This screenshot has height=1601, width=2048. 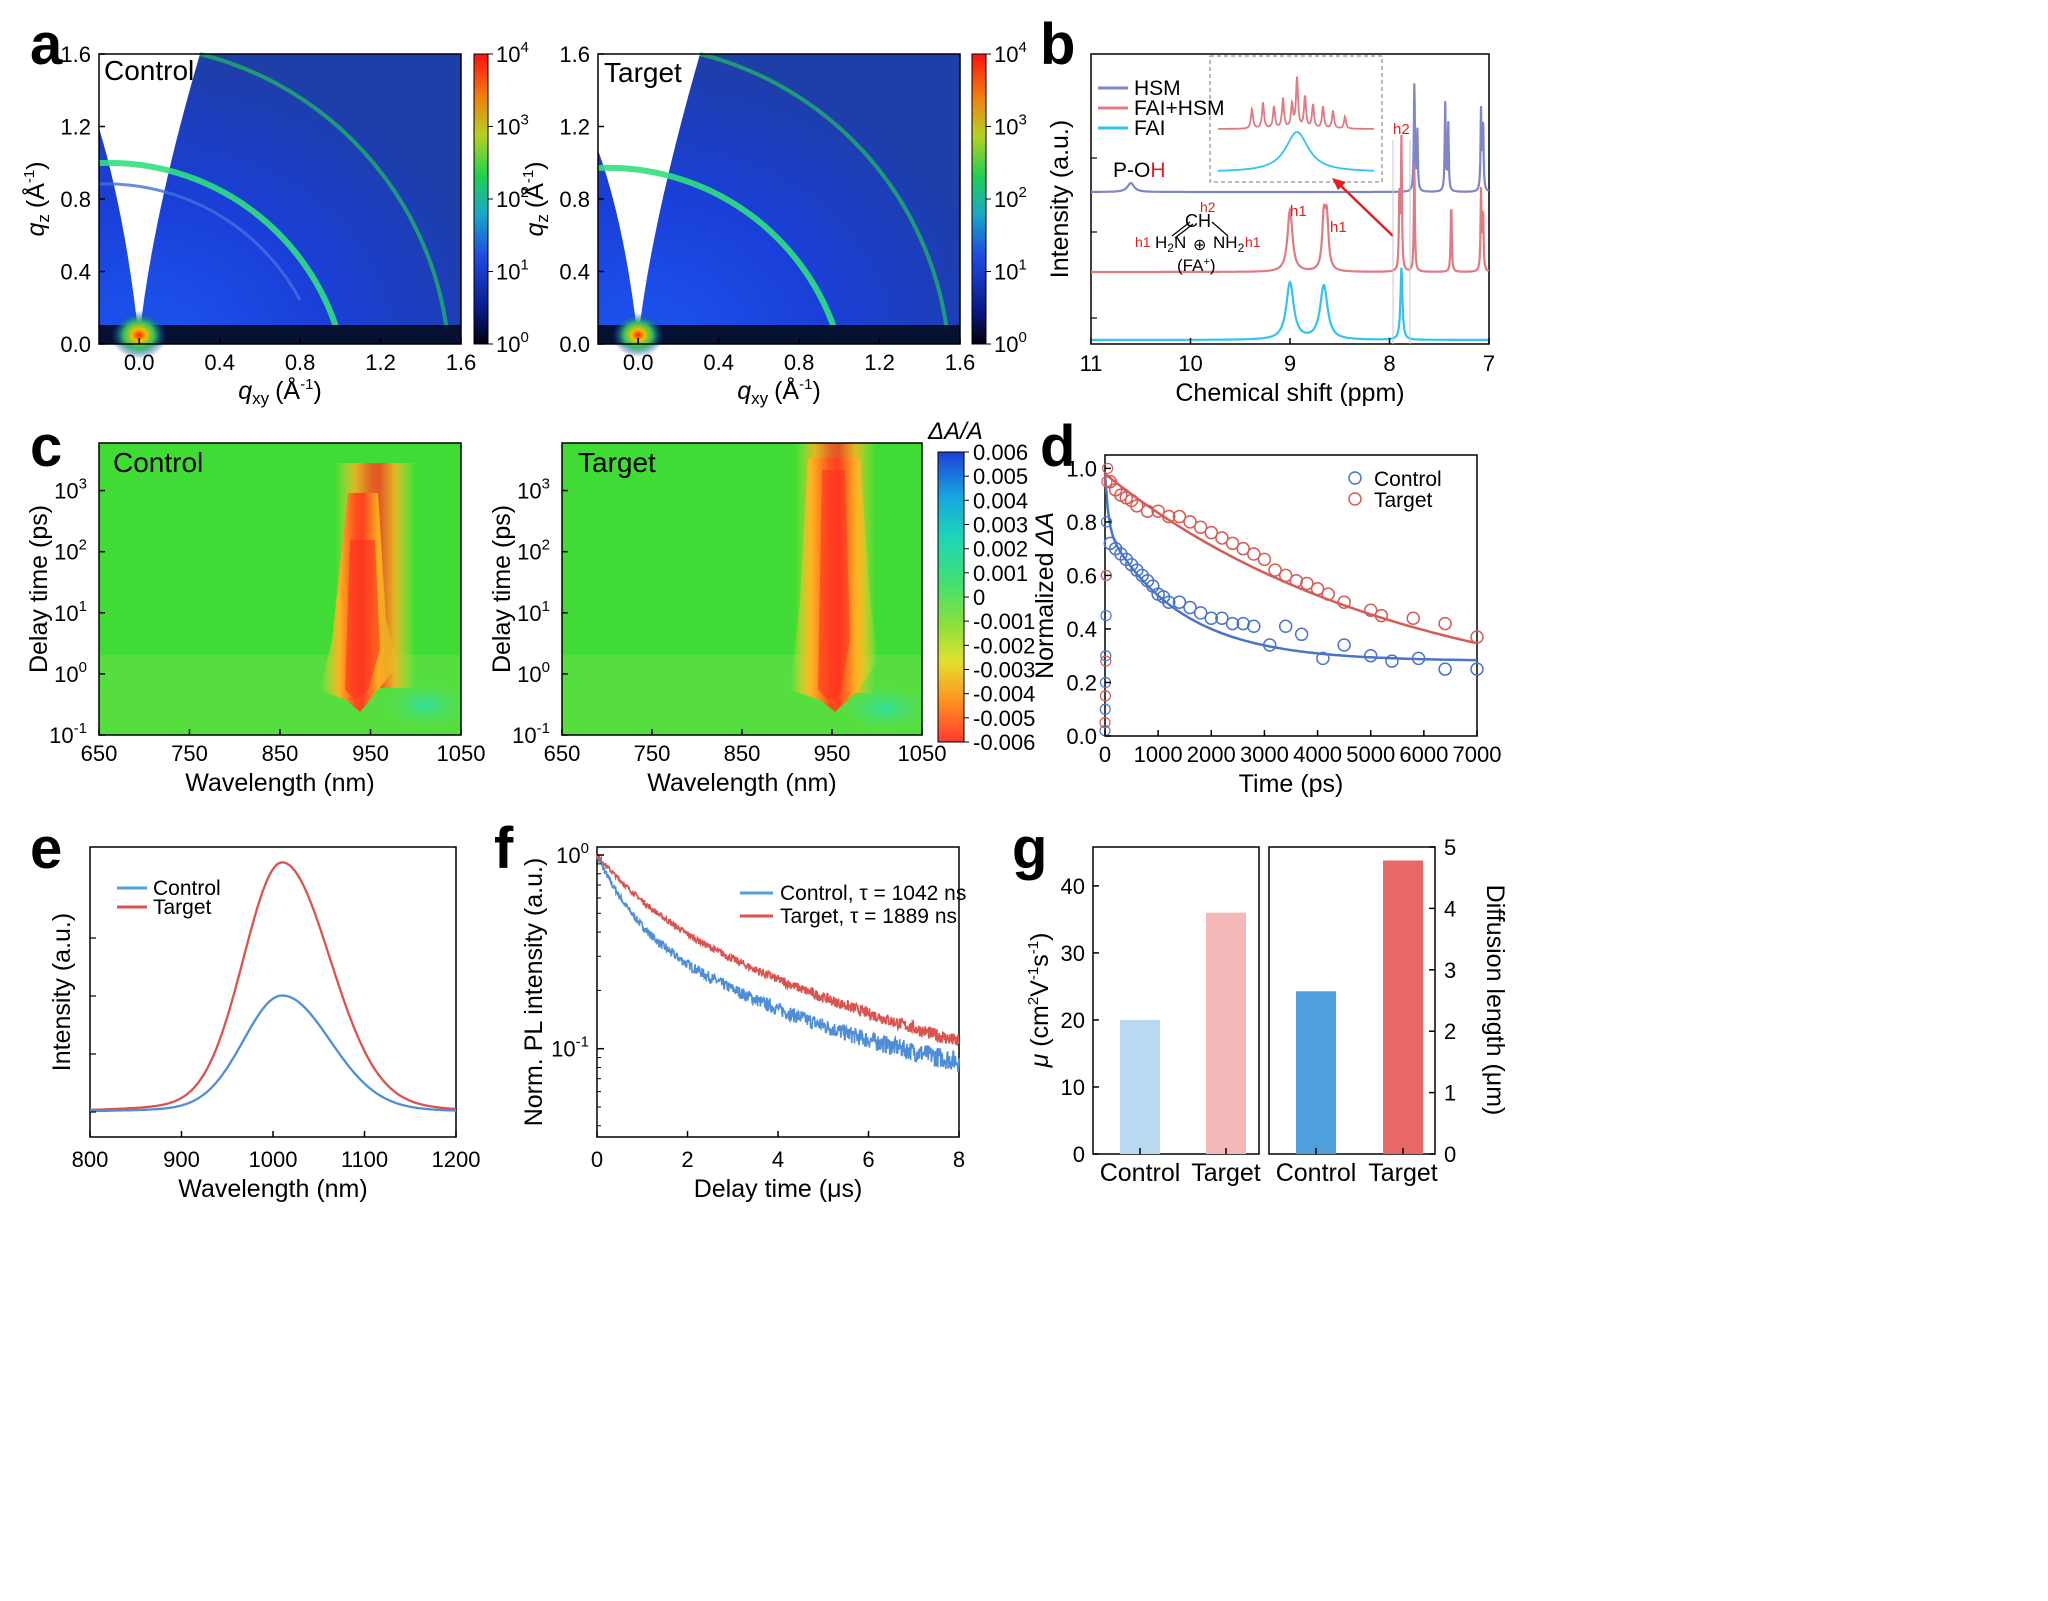 I want to click on panel-label-d: d, so click(x=1057, y=446).